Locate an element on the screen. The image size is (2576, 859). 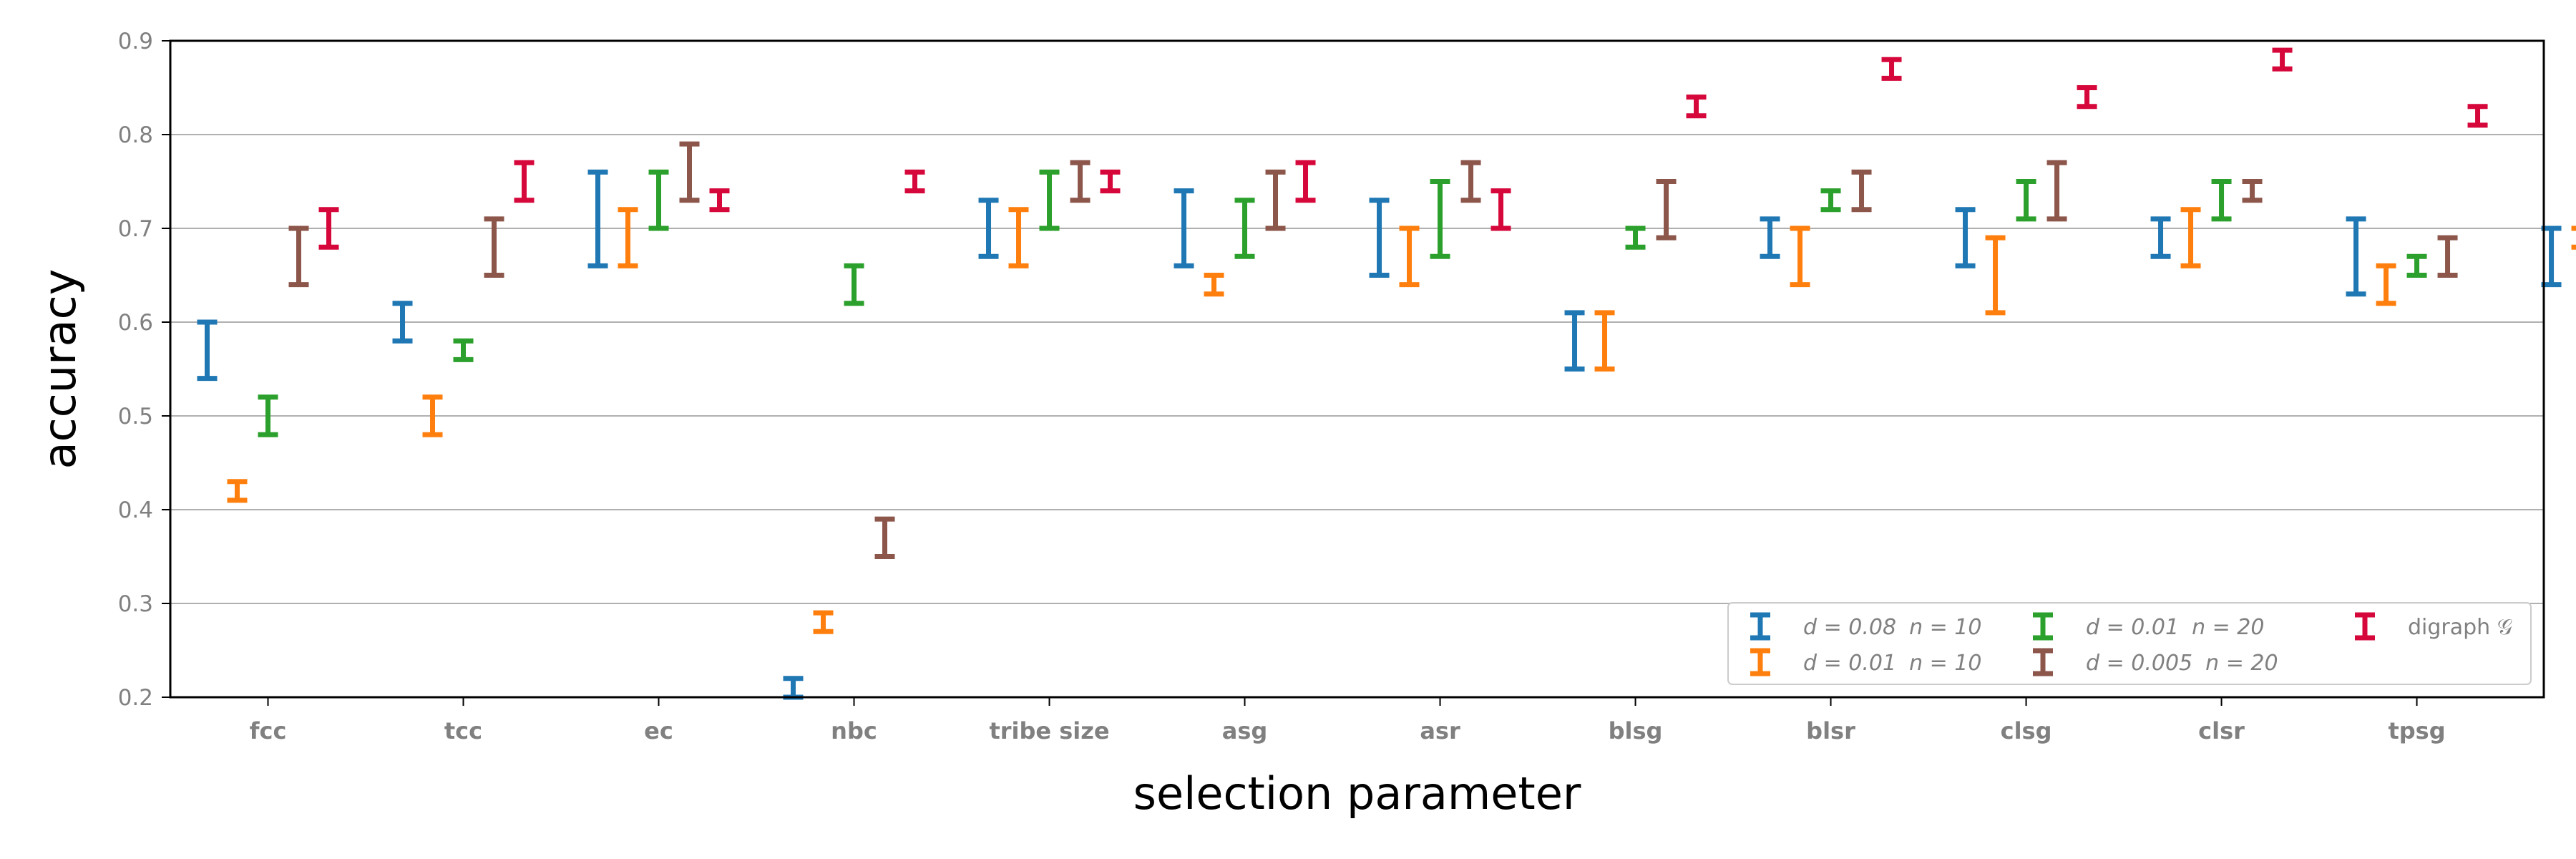
x-tick-label: asg is located at coordinates (1245, 730).